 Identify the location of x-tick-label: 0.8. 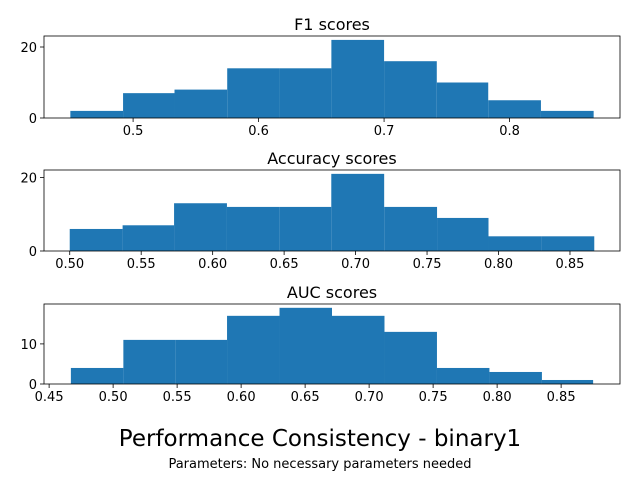
(509, 131).